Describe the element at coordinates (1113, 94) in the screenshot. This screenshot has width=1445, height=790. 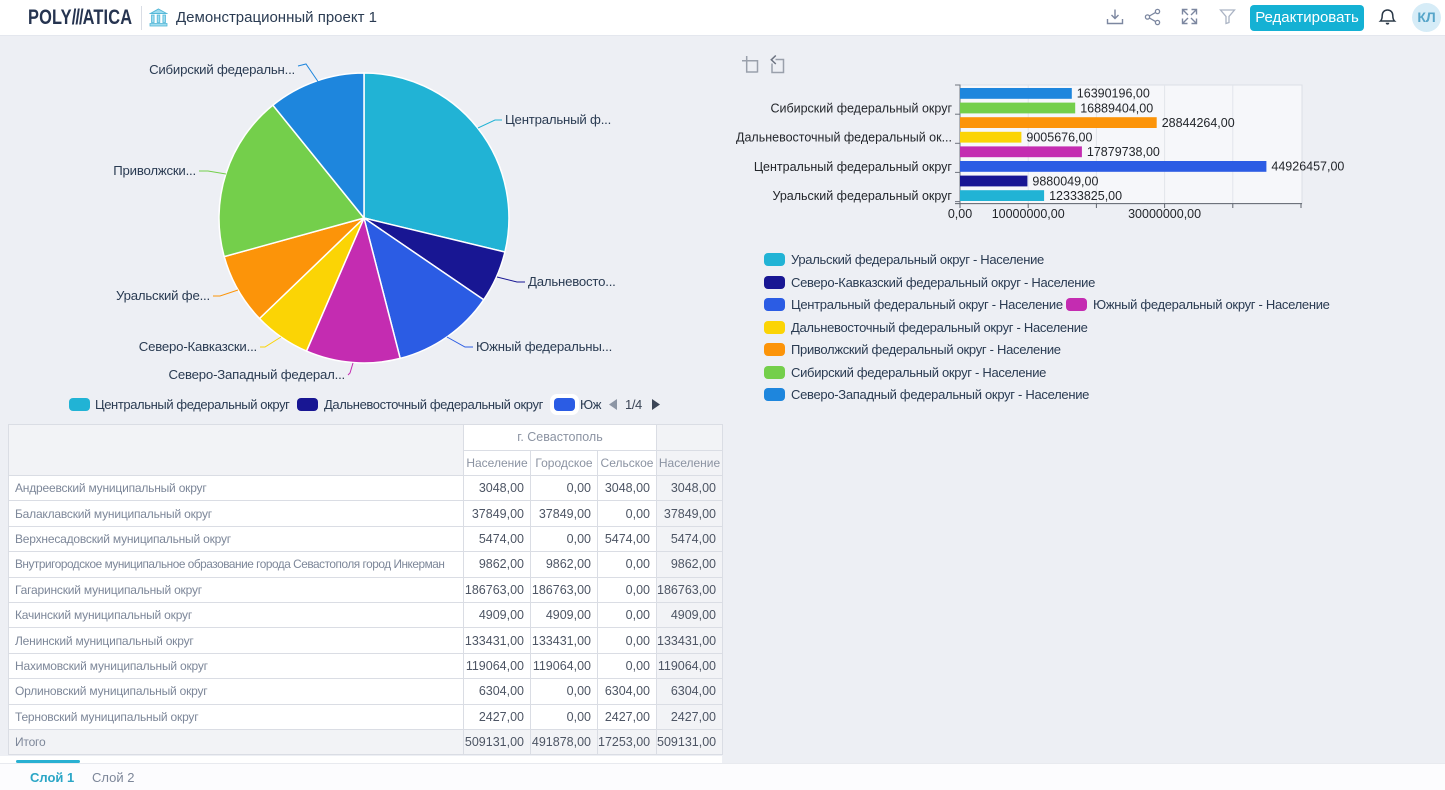
I see `svg-text: 16390196,00` at that location.